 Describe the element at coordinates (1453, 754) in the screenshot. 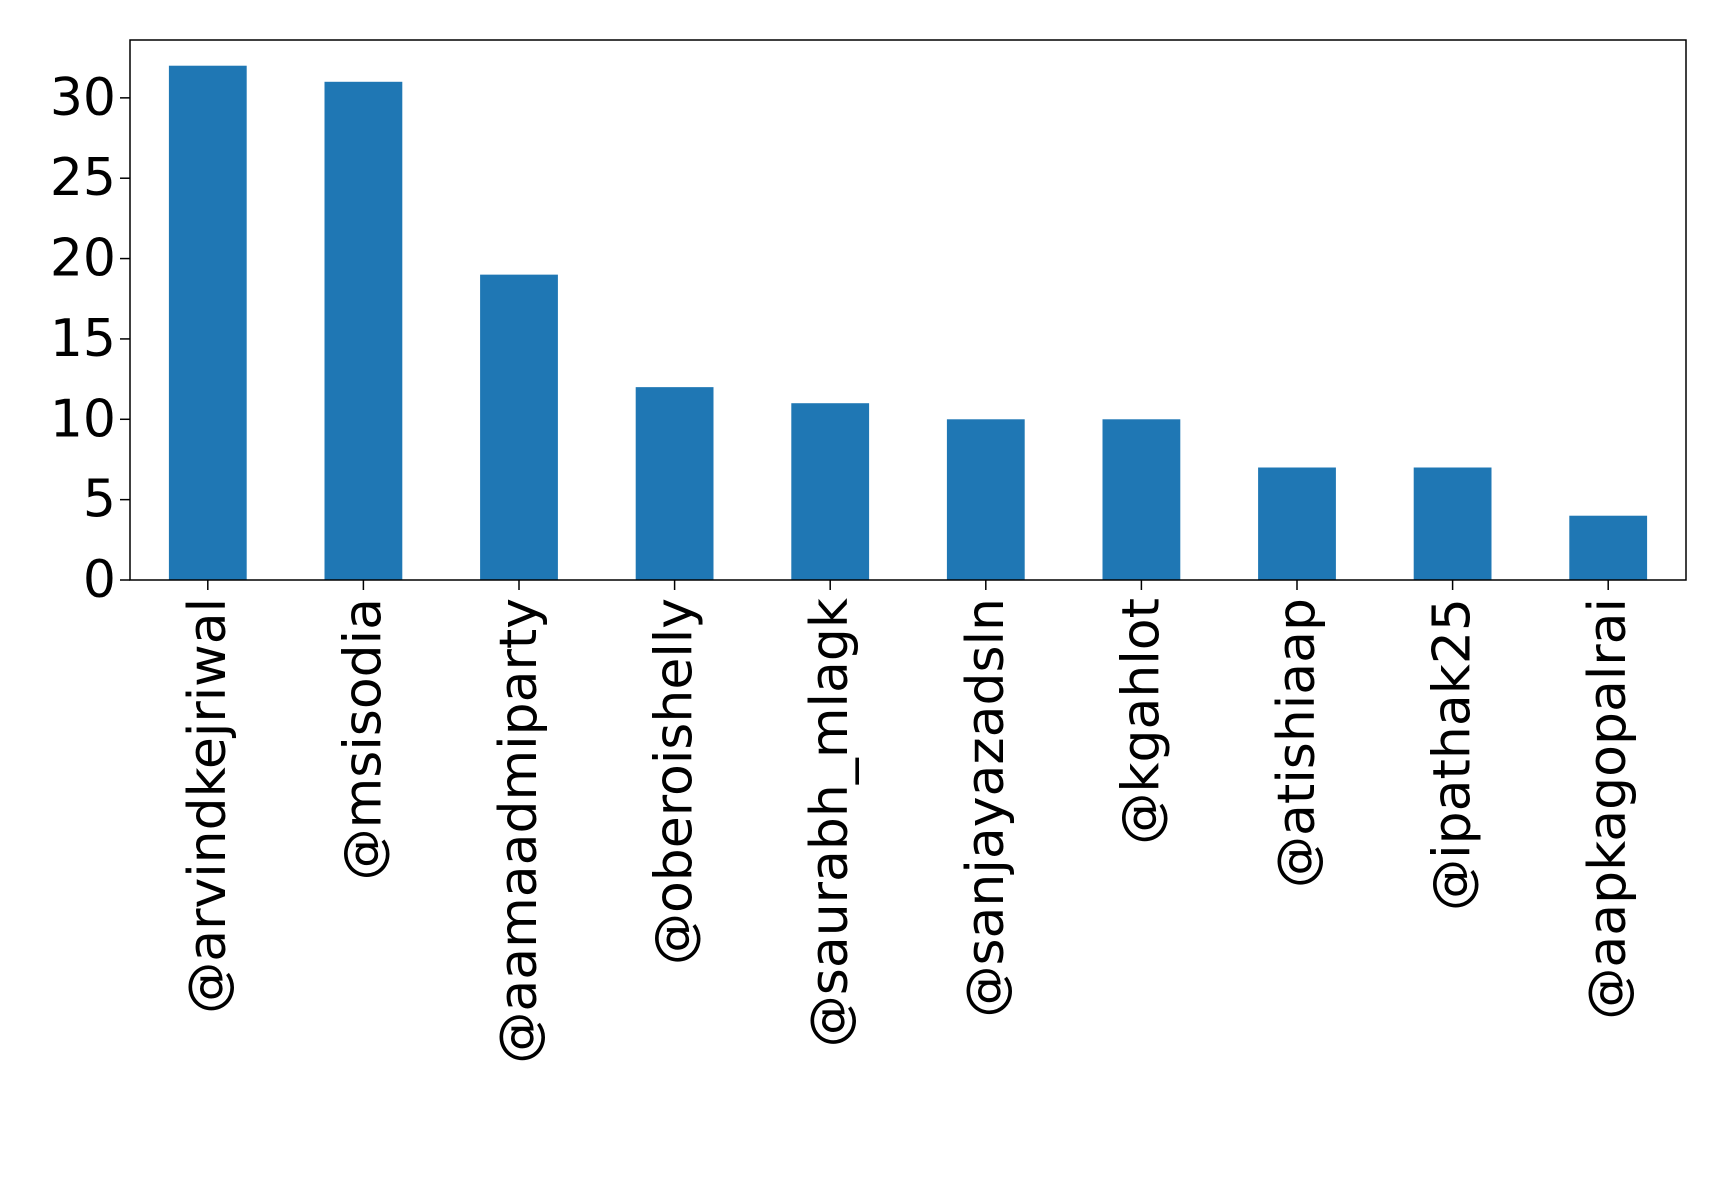

I see `x-tick-label: @ipathak25` at that location.